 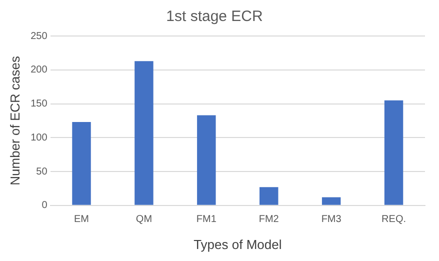 What do you see at coordinates (394, 220) in the screenshot?
I see `x-tick-label: REQ.` at bounding box center [394, 220].